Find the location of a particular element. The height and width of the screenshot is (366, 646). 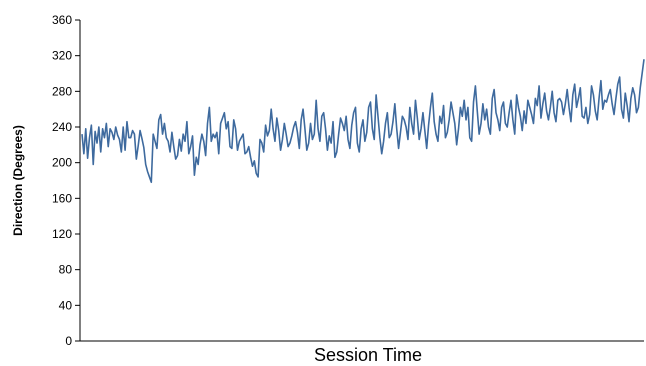

y-tick-group: 0 40 80 120 160 200 240 280 320 360 is located at coordinates (66, 180).